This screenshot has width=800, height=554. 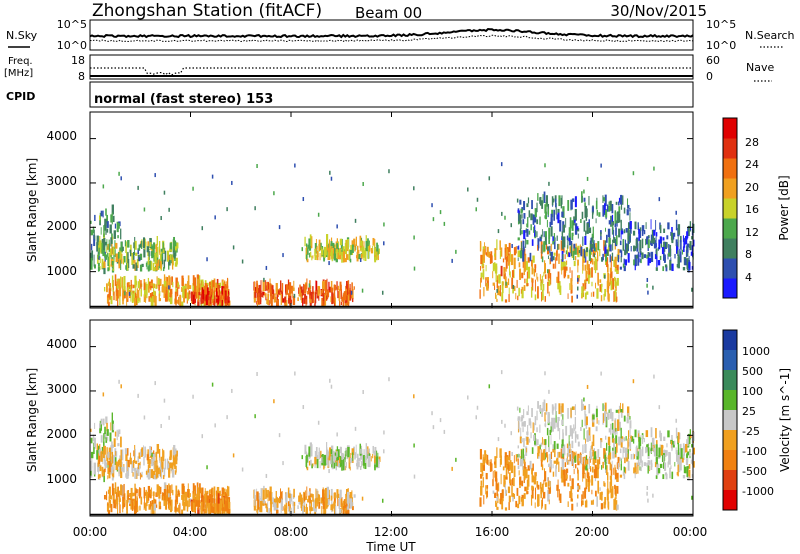 I want to click on xtick-1600: 16:00, so click(x=492, y=532).